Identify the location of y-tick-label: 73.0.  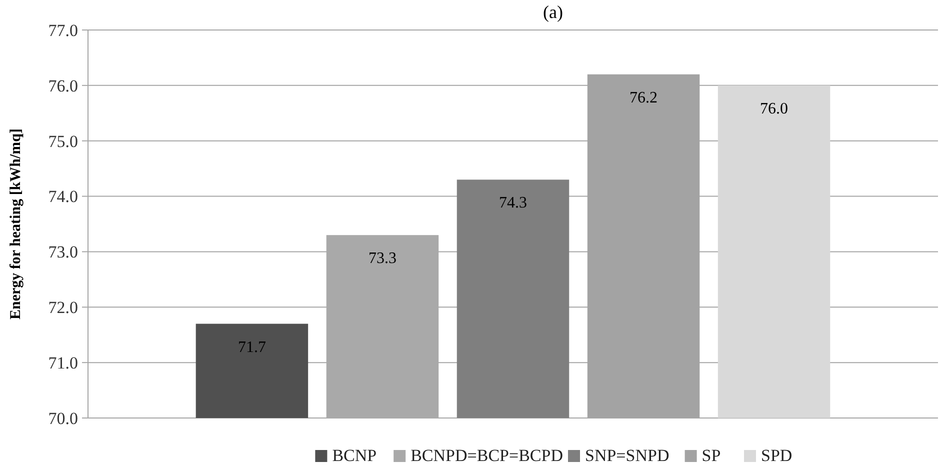
(63, 252).